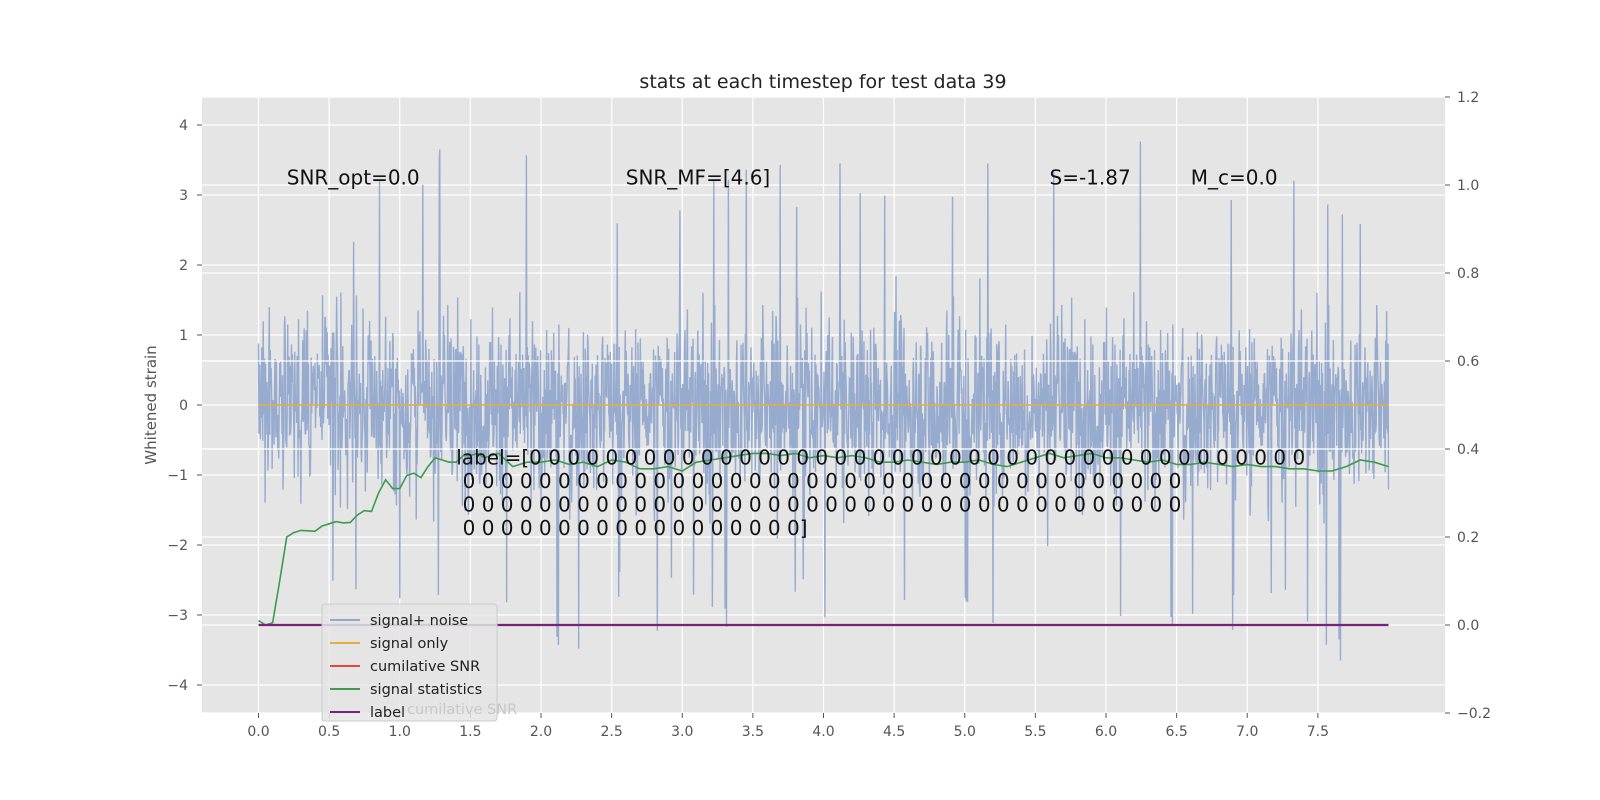 The image size is (1600, 800). What do you see at coordinates (1468, 626) in the screenshot?
I see `y-right-tick-label: 0.0` at bounding box center [1468, 626].